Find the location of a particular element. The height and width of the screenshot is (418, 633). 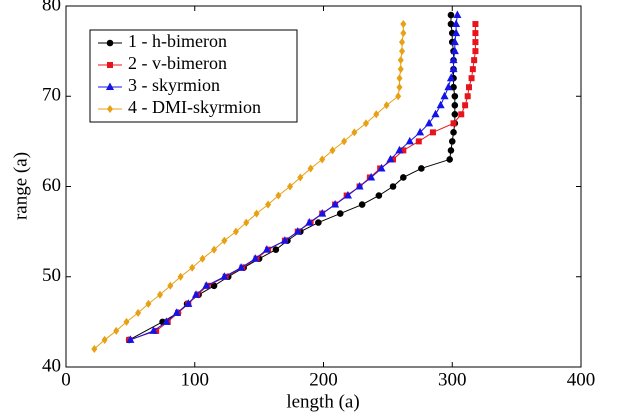

x-axis-label: length (a) is located at coordinates (322, 401).